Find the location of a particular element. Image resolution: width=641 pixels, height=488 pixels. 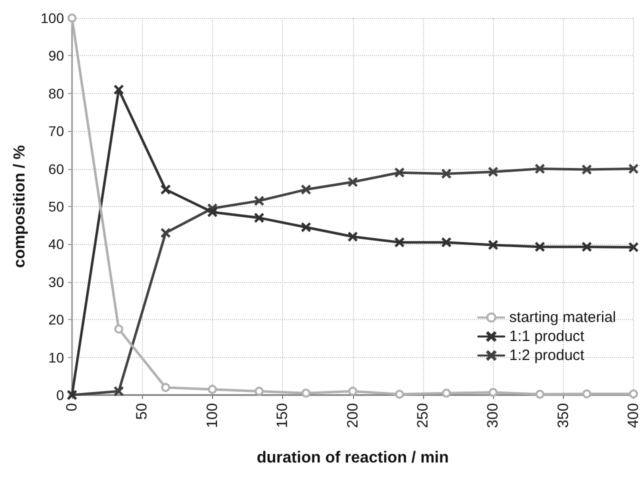

y-tick-label: 0 is located at coordinates (60, 395).